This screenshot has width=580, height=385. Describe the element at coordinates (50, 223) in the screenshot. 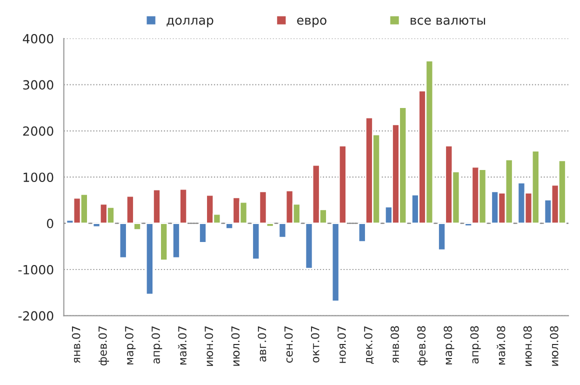

I see `y-tick-label: 0` at that location.